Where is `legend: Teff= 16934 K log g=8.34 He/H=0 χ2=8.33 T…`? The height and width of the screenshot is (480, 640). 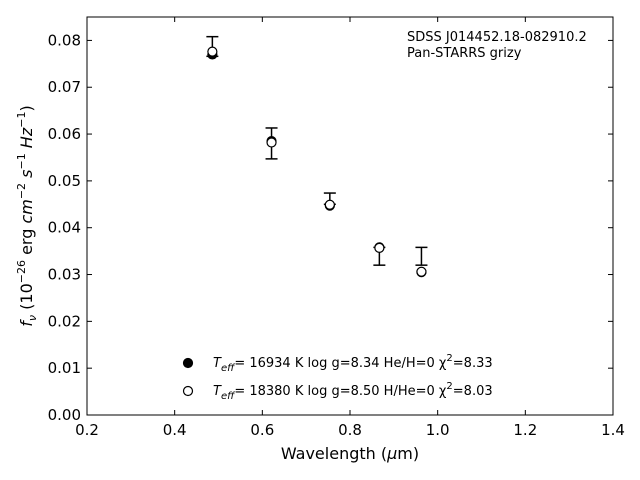 legend: Teff= 16934 K log g=8.34 He/H=0 χ2=8.33 T… is located at coordinates (337, 377).